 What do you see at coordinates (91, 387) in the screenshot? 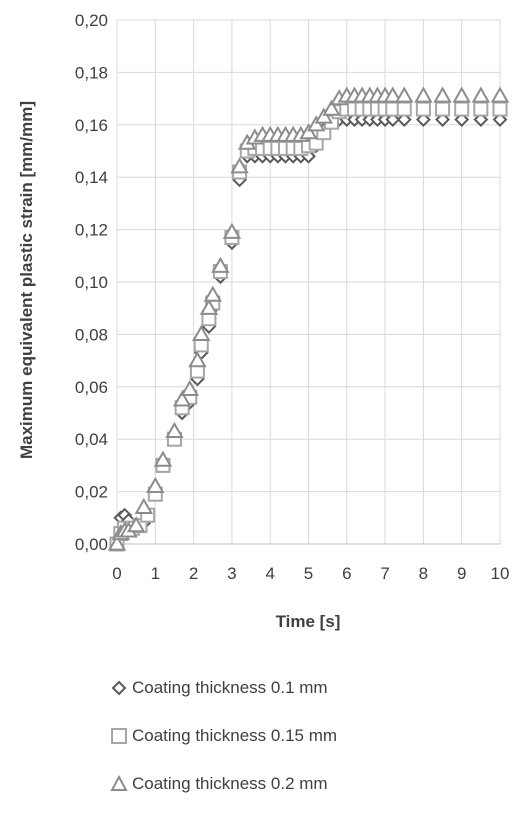
I see `y-tick-label: 0,06` at bounding box center [91, 387].